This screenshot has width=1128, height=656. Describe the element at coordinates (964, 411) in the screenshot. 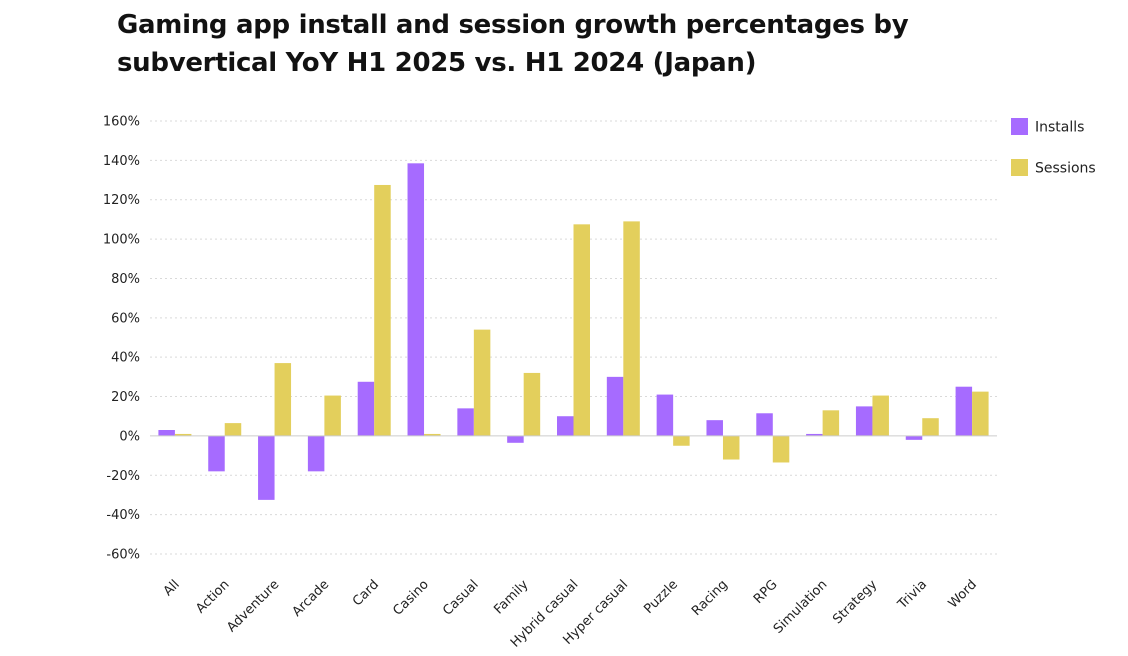

I see `bar-installs-word` at that location.